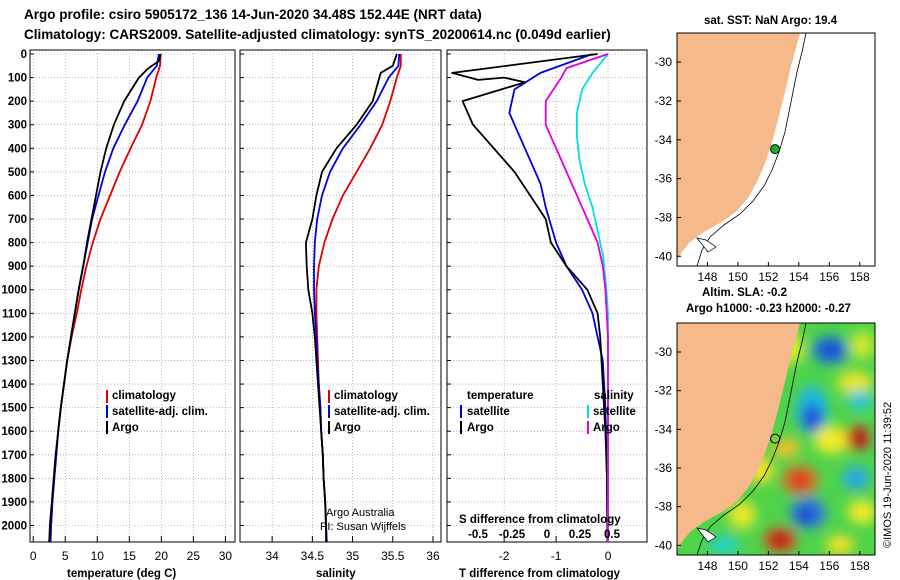 The height and width of the screenshot is (580, 900). I want to click on s-diff-tick-label: 0, so click(547, 535).